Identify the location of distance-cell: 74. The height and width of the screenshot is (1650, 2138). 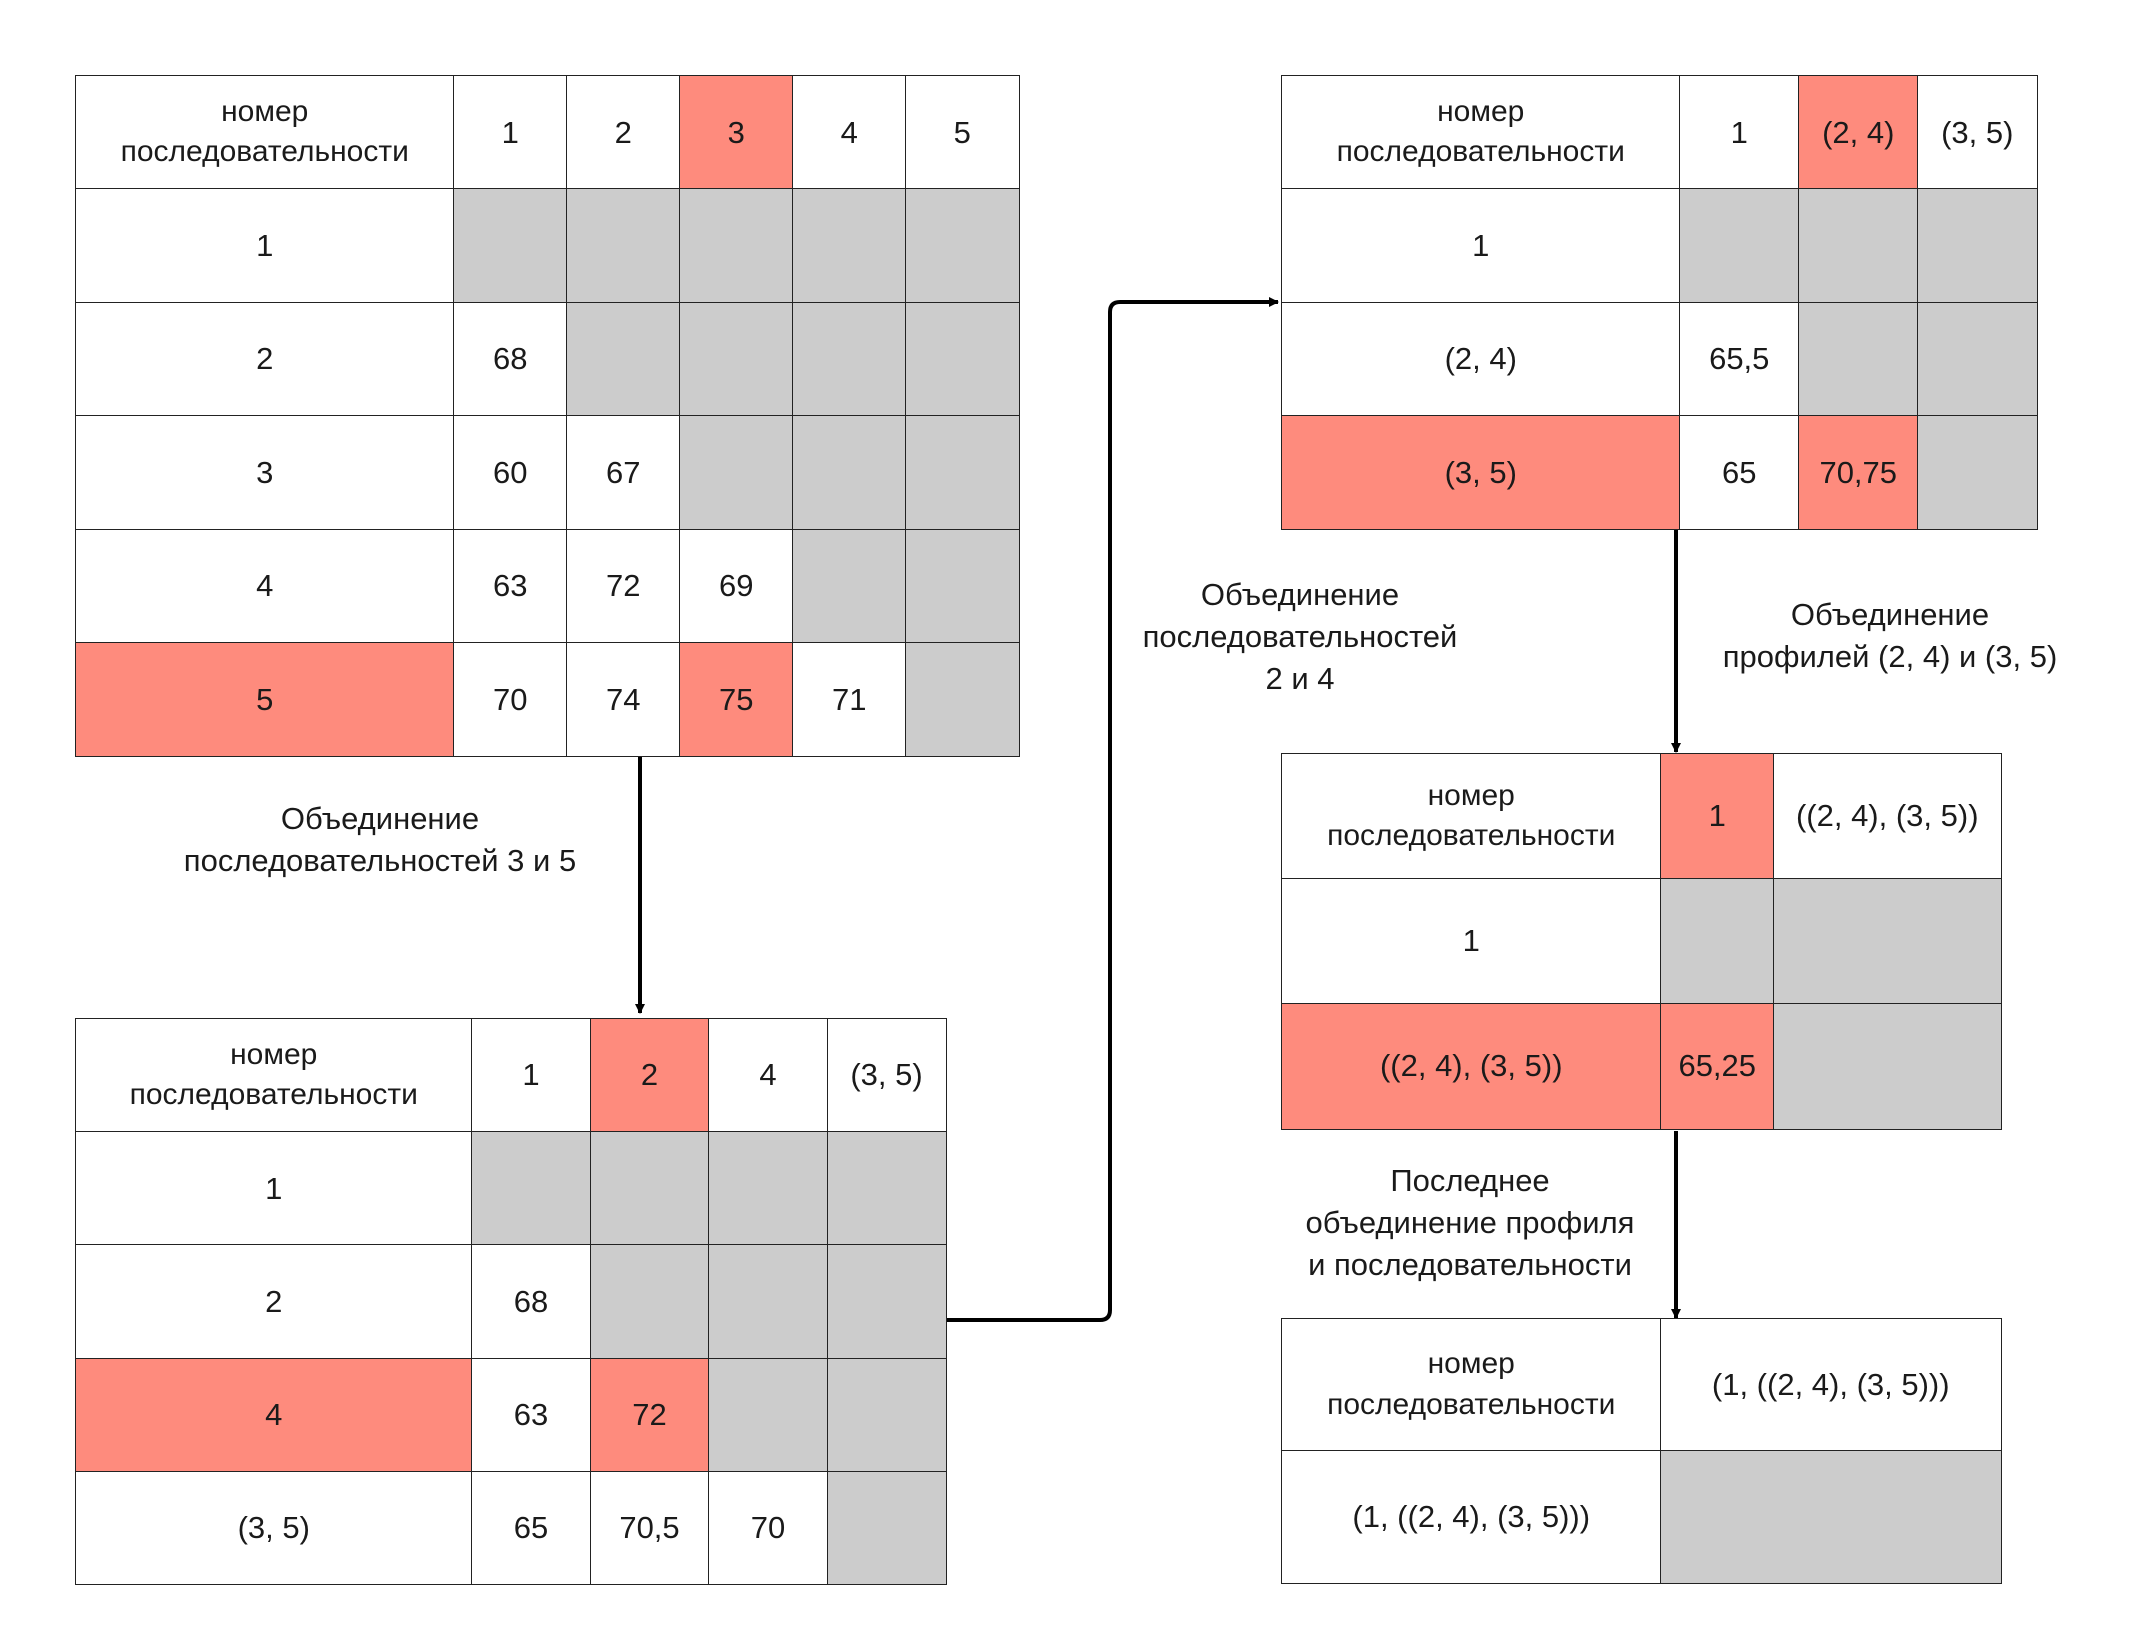
(623, 699).